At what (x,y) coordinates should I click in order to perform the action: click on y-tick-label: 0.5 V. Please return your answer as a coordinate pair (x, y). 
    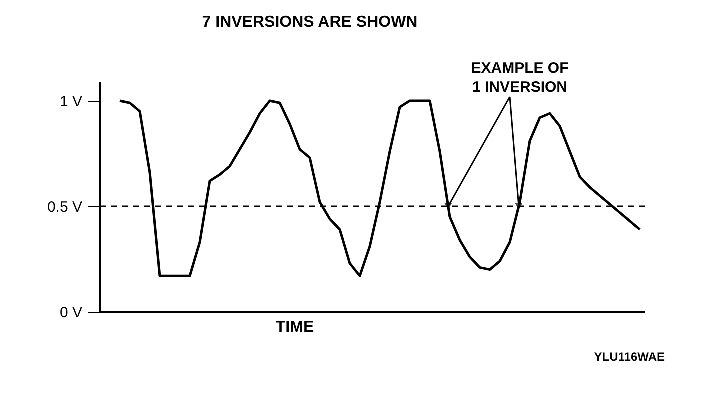
    Looking at the image, I should click on (64, 207).